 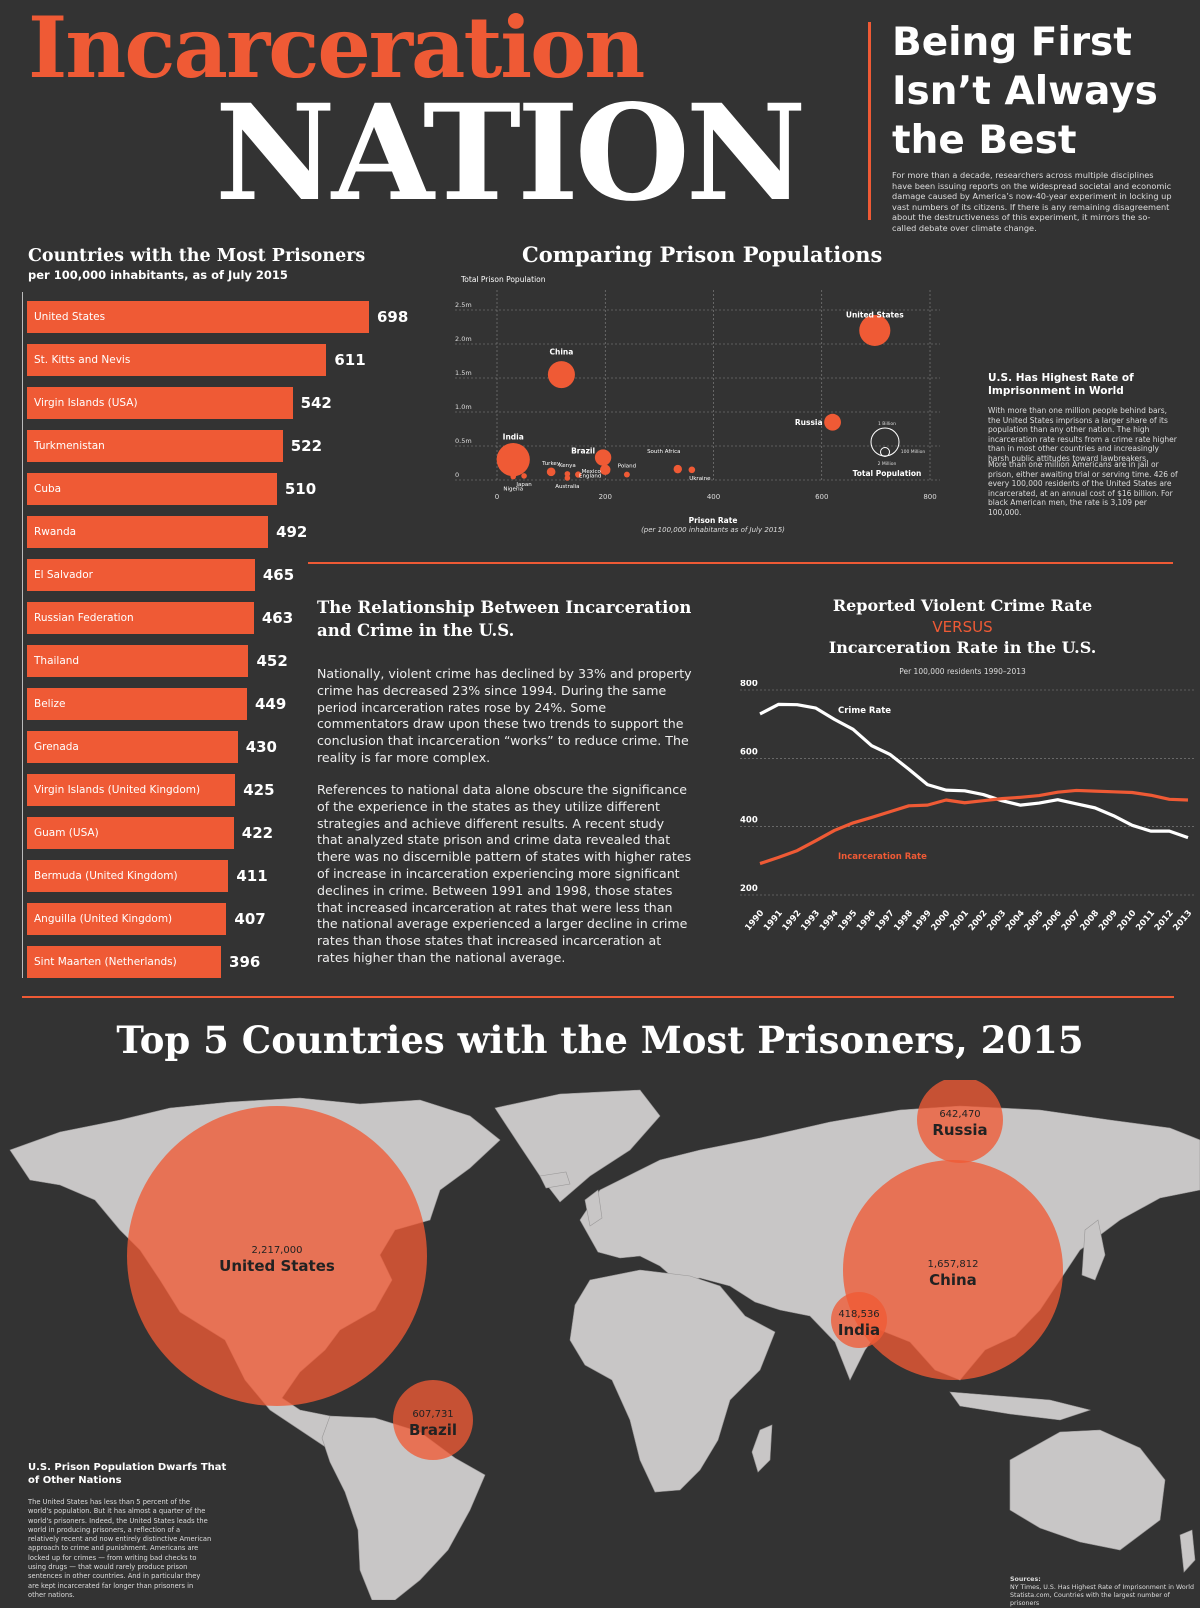 I want to click on scatter-y-tick-label: 2.0m, so click(x=463, y=339).